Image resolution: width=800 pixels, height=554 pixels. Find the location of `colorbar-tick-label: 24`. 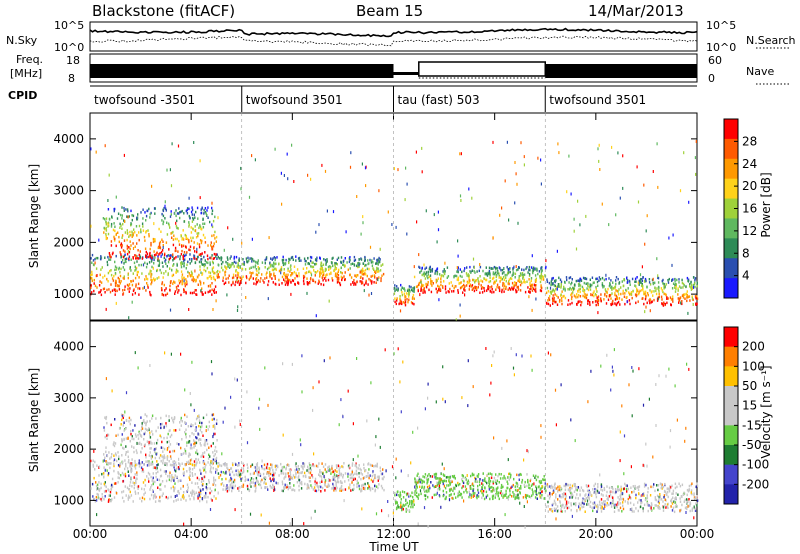

colorbar-tick-label: 24 is located at coordinates (749, 164).